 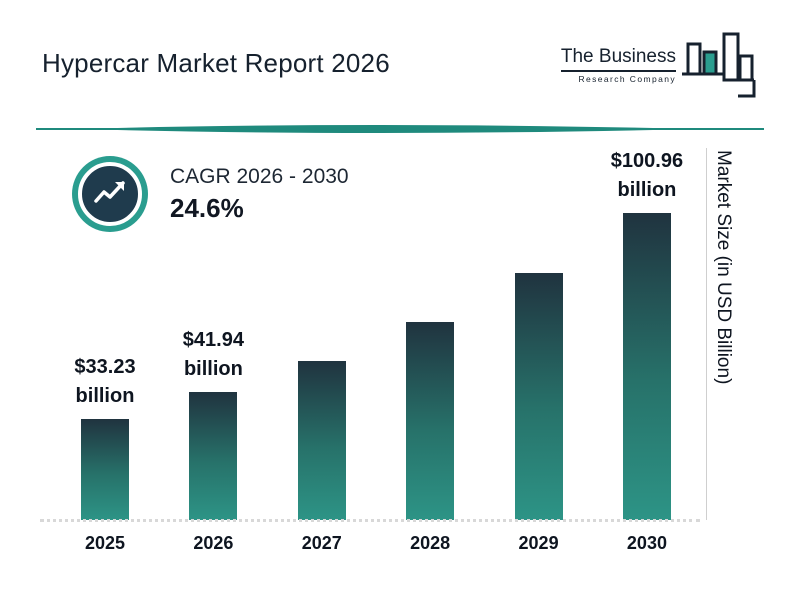 What do you see at coordinates (646, 543) in the screenshot?
I see `x-axis-label-2030: 2030` at bounding box center [646, 543].